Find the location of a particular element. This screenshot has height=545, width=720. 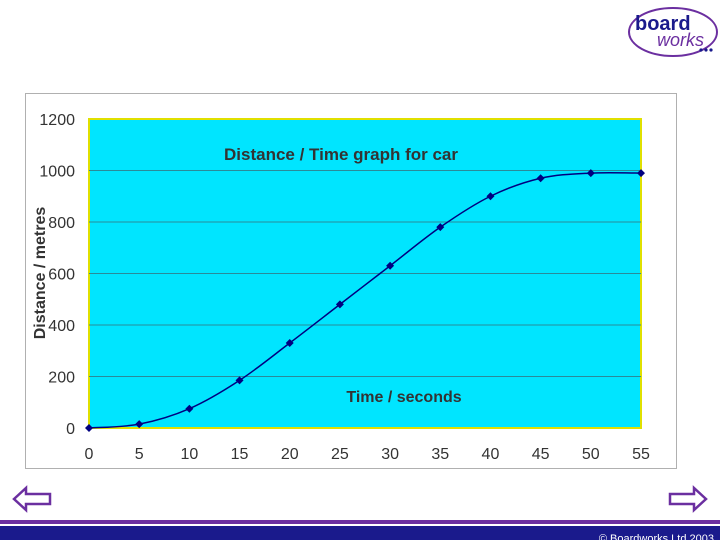

chart-title: Distance / Time graph for car is located at coordinates (341, 154).